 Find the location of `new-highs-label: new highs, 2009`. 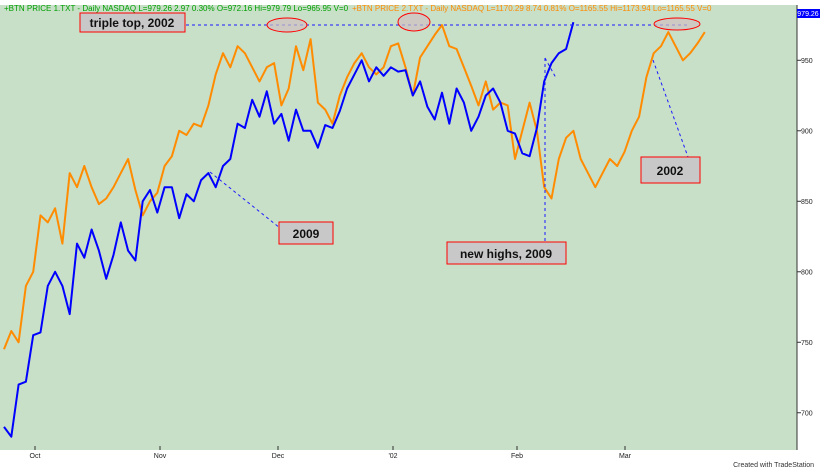

new-highs-label: new highs, 2009 is located at coordinates (506, 254).